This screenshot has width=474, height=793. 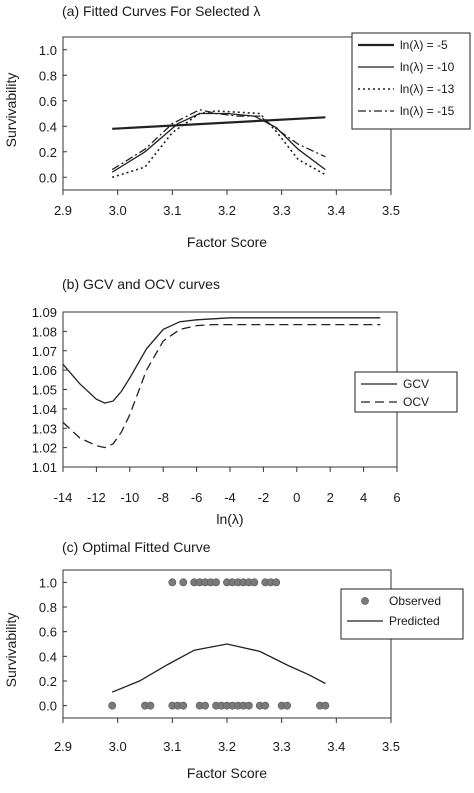 What do you see at coordinates (424, 45) in the screenshot?
I see `legend-label: ln(λ) = -5` at bounding box center [424, 45].